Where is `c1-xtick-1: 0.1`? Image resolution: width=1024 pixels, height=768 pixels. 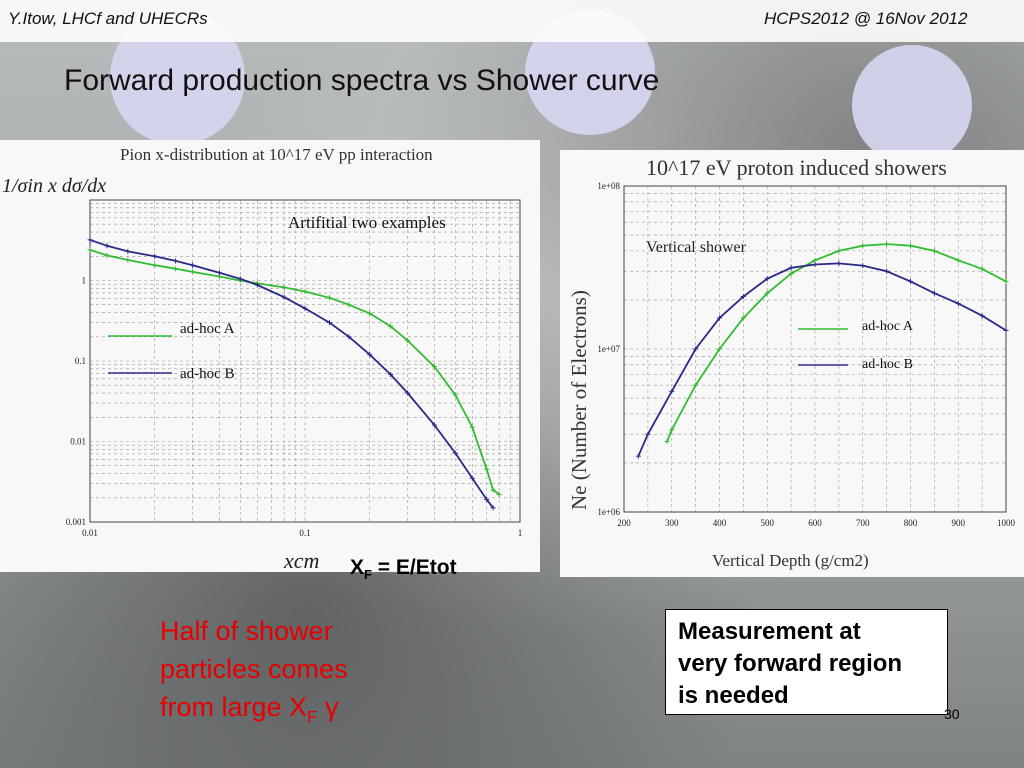 c1-xtick-1: 0.1 is located at coordinates (304, 533).